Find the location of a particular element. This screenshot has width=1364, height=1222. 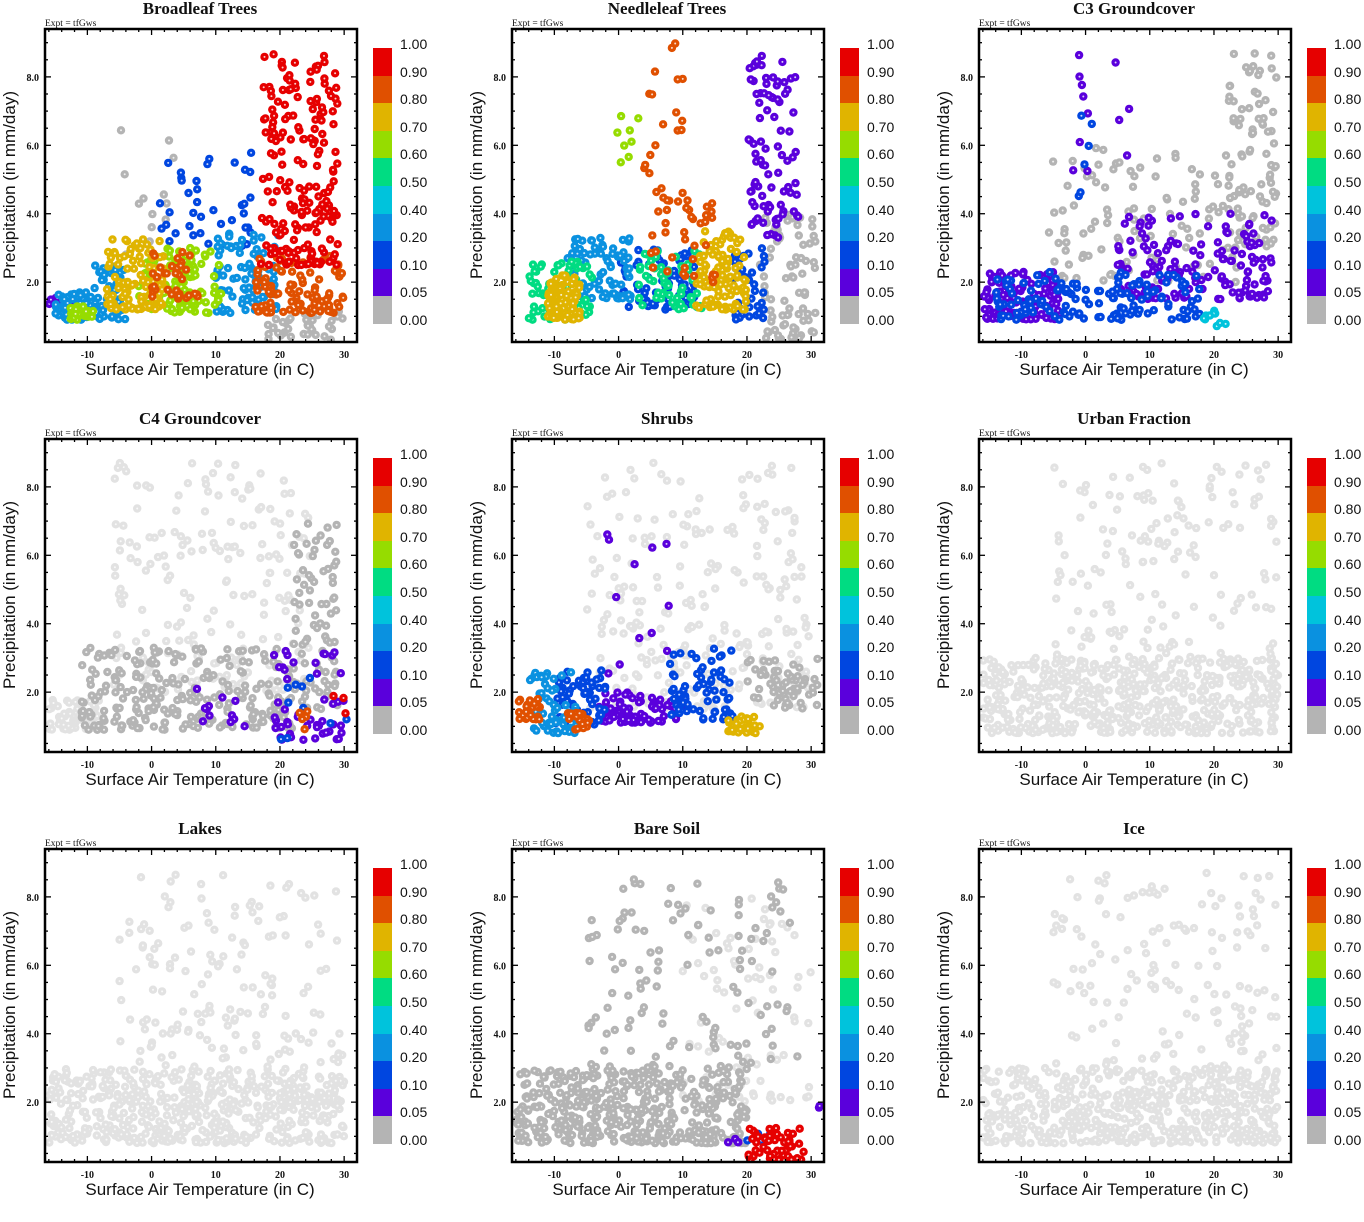

x-tick-label: 0 is located at coordinates (618, 355).